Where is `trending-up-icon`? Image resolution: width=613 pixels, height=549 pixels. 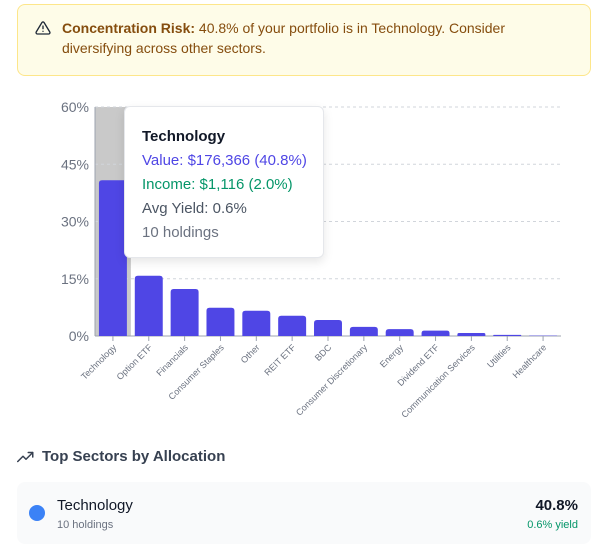
trending-up-icon is located at coordinates (25, 456).